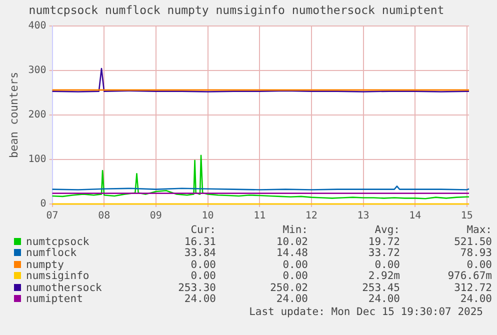 The width and height of the screenshot is (497, 335). What do you see at coordinates (473, 242) in the screenshot?
I see `text: 521.50` at bounding box center [473, 242].